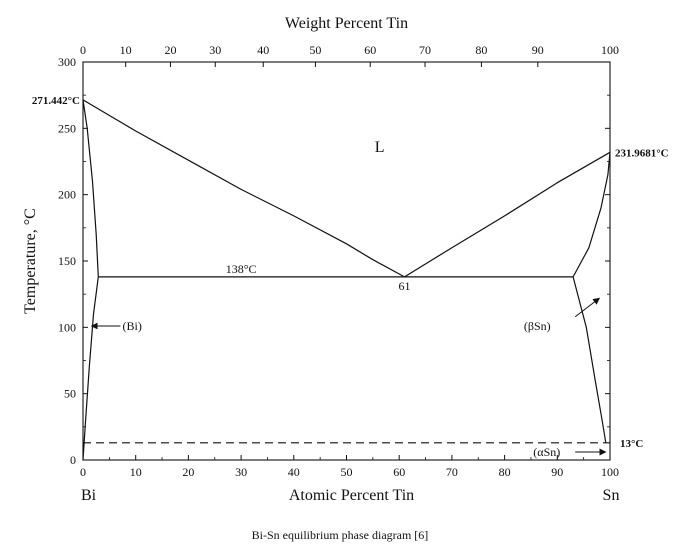 The height and width of the screenshot is (560, 680). I want to click on top-tick-label: 0, so click(83, 50).